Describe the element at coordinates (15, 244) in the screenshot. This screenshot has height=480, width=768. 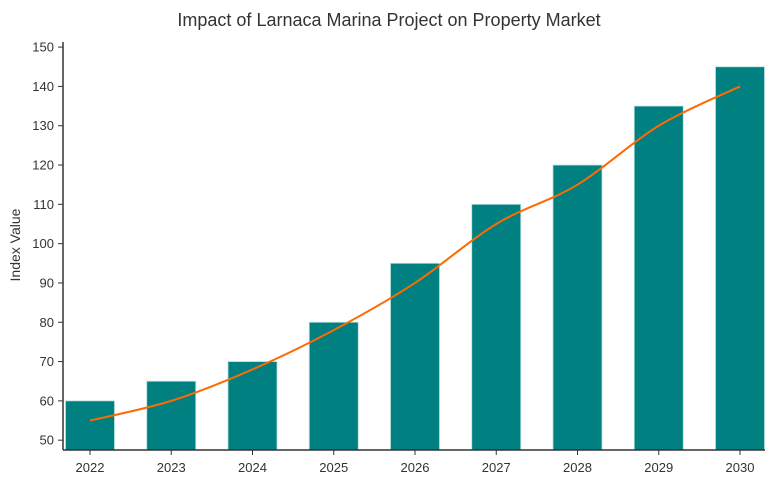
I see `y-axis-label: Index Value` at that location.